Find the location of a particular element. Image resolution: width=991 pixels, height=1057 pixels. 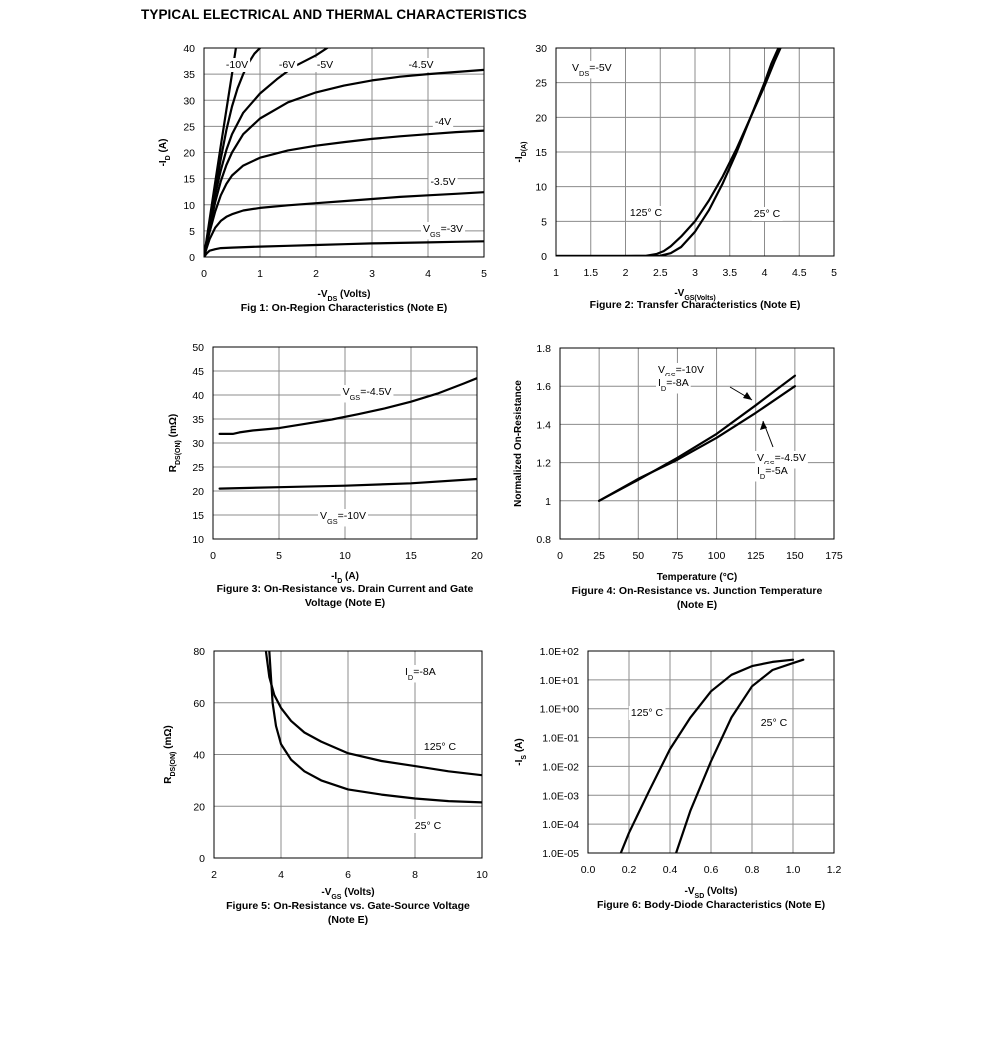

y-tick-label: 1 is located at coordinates (548, 502).